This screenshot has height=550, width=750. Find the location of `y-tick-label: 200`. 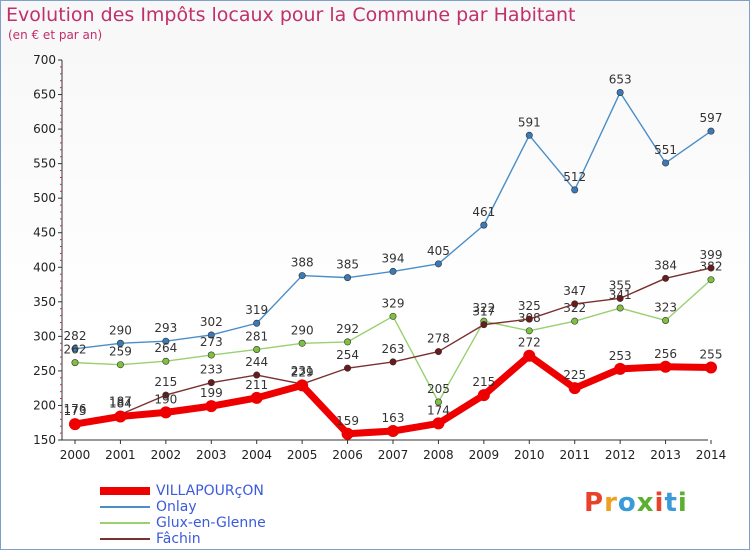

y-tick-label: 200 is located at coordinates (44, 405).